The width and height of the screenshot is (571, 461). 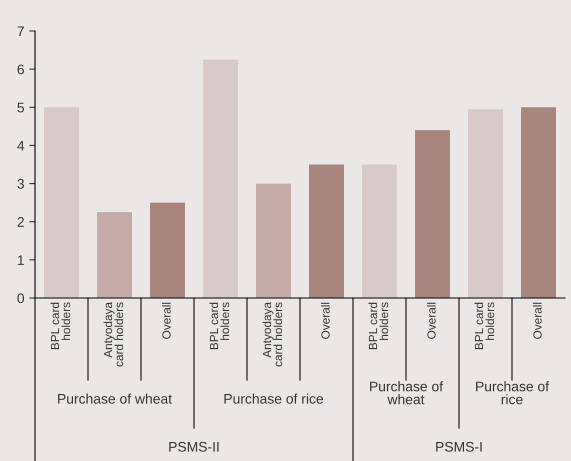 What do you see at coordinates (21, 222) in the screenshot?
I see `y-tick-label: 2` at bounding box center [21, 222].